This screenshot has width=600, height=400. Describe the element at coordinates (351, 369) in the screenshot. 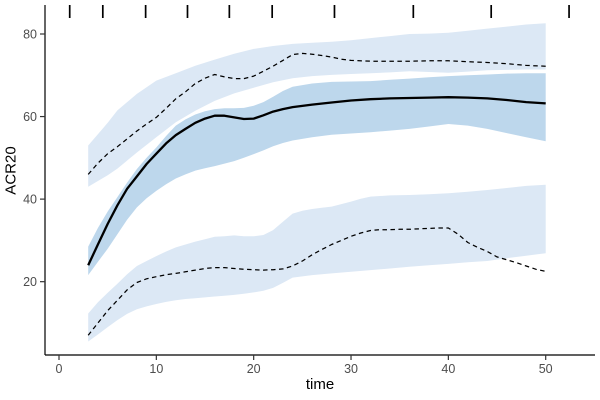

I see `x-tick-label: 30` at that location.